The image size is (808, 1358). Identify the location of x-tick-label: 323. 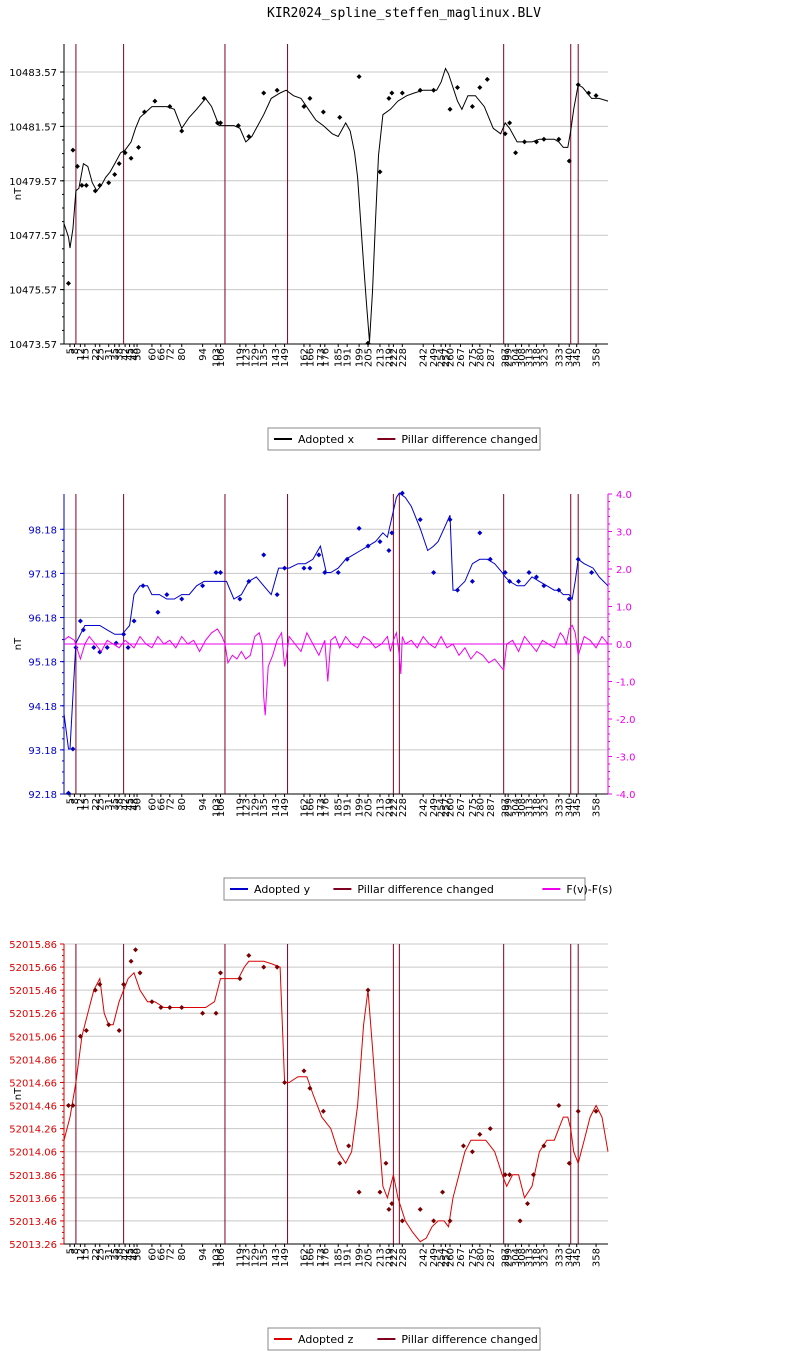
(544, 807).